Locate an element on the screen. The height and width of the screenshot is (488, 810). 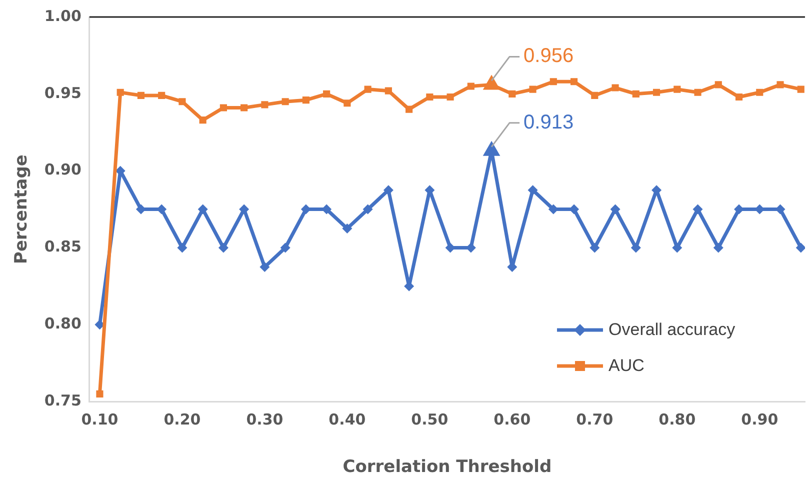
x-tick-label: 0.10 is located at coordinates (99, 419).